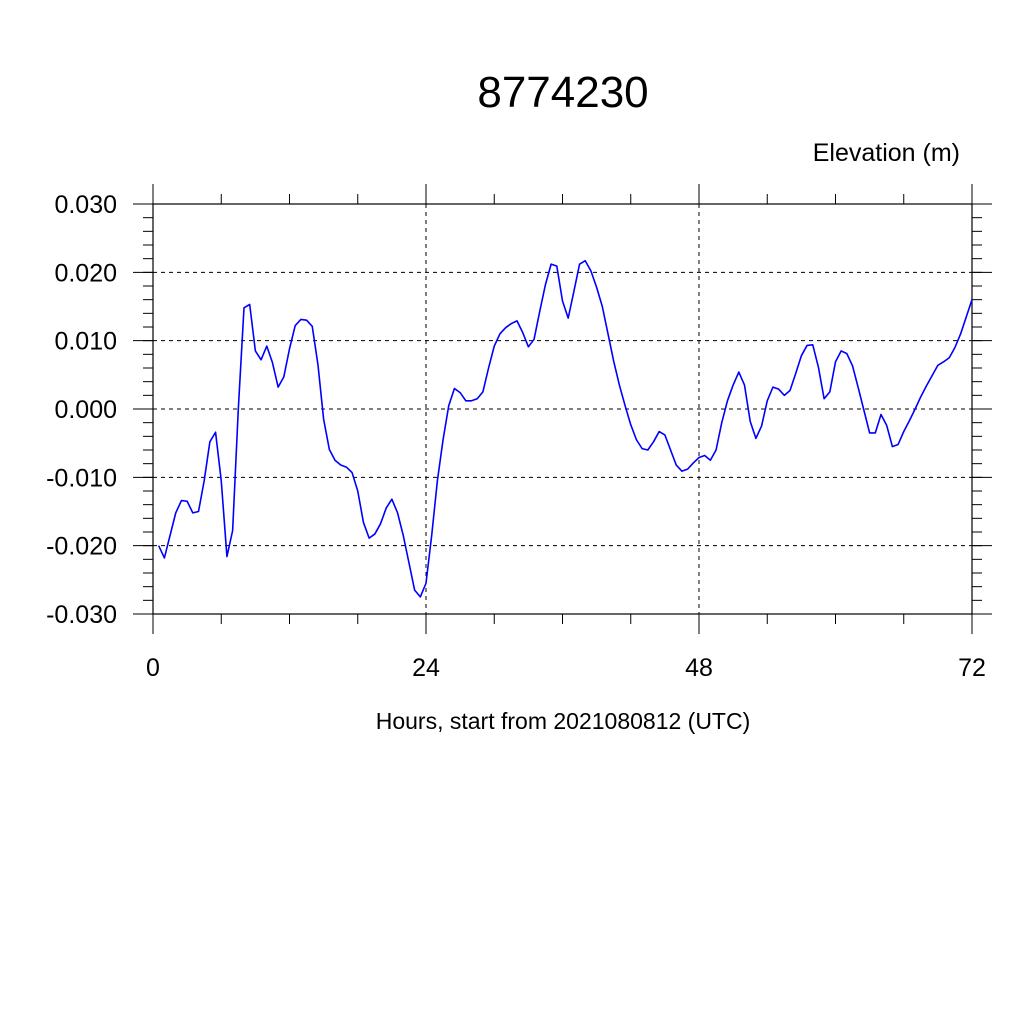  Describe the element at coordinates (85, 205) in the screenshot. I see `y-tick-label: 0.030` at that location.